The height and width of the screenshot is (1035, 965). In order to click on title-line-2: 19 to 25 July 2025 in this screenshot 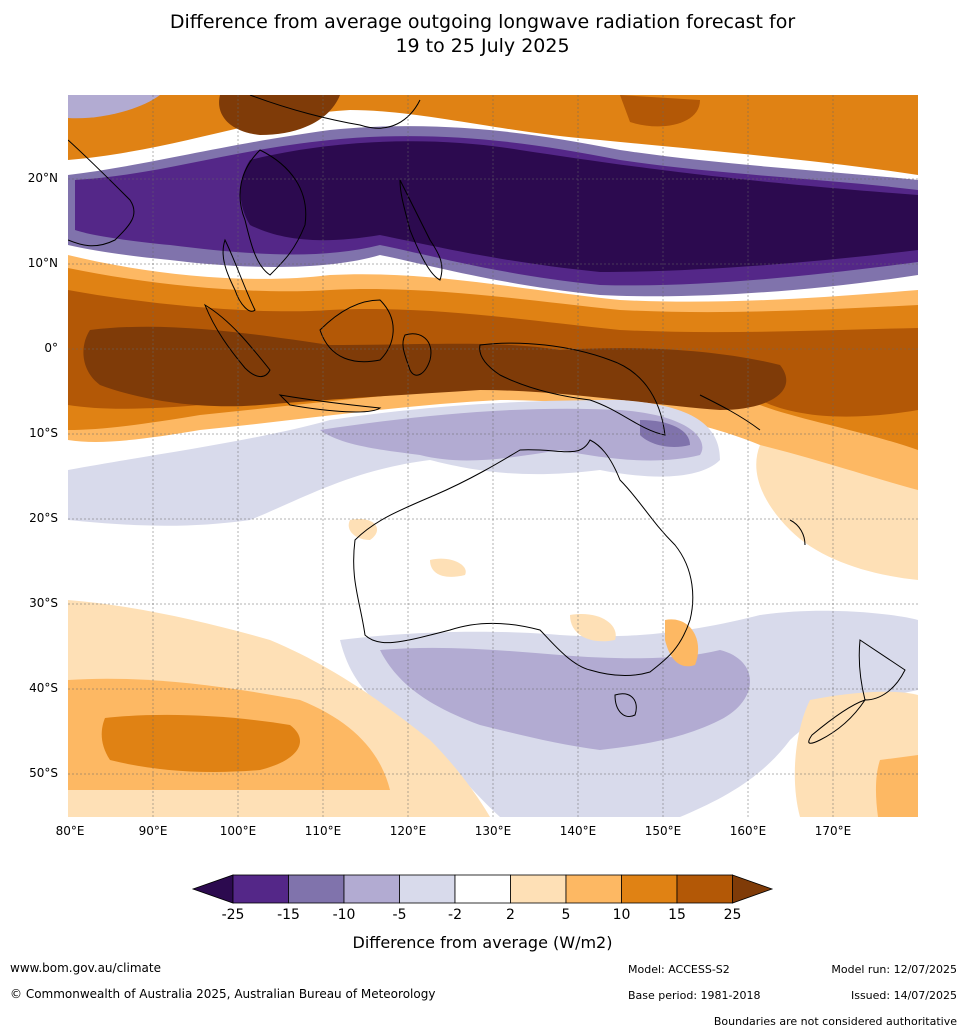, I will do `click(482, 46)`.